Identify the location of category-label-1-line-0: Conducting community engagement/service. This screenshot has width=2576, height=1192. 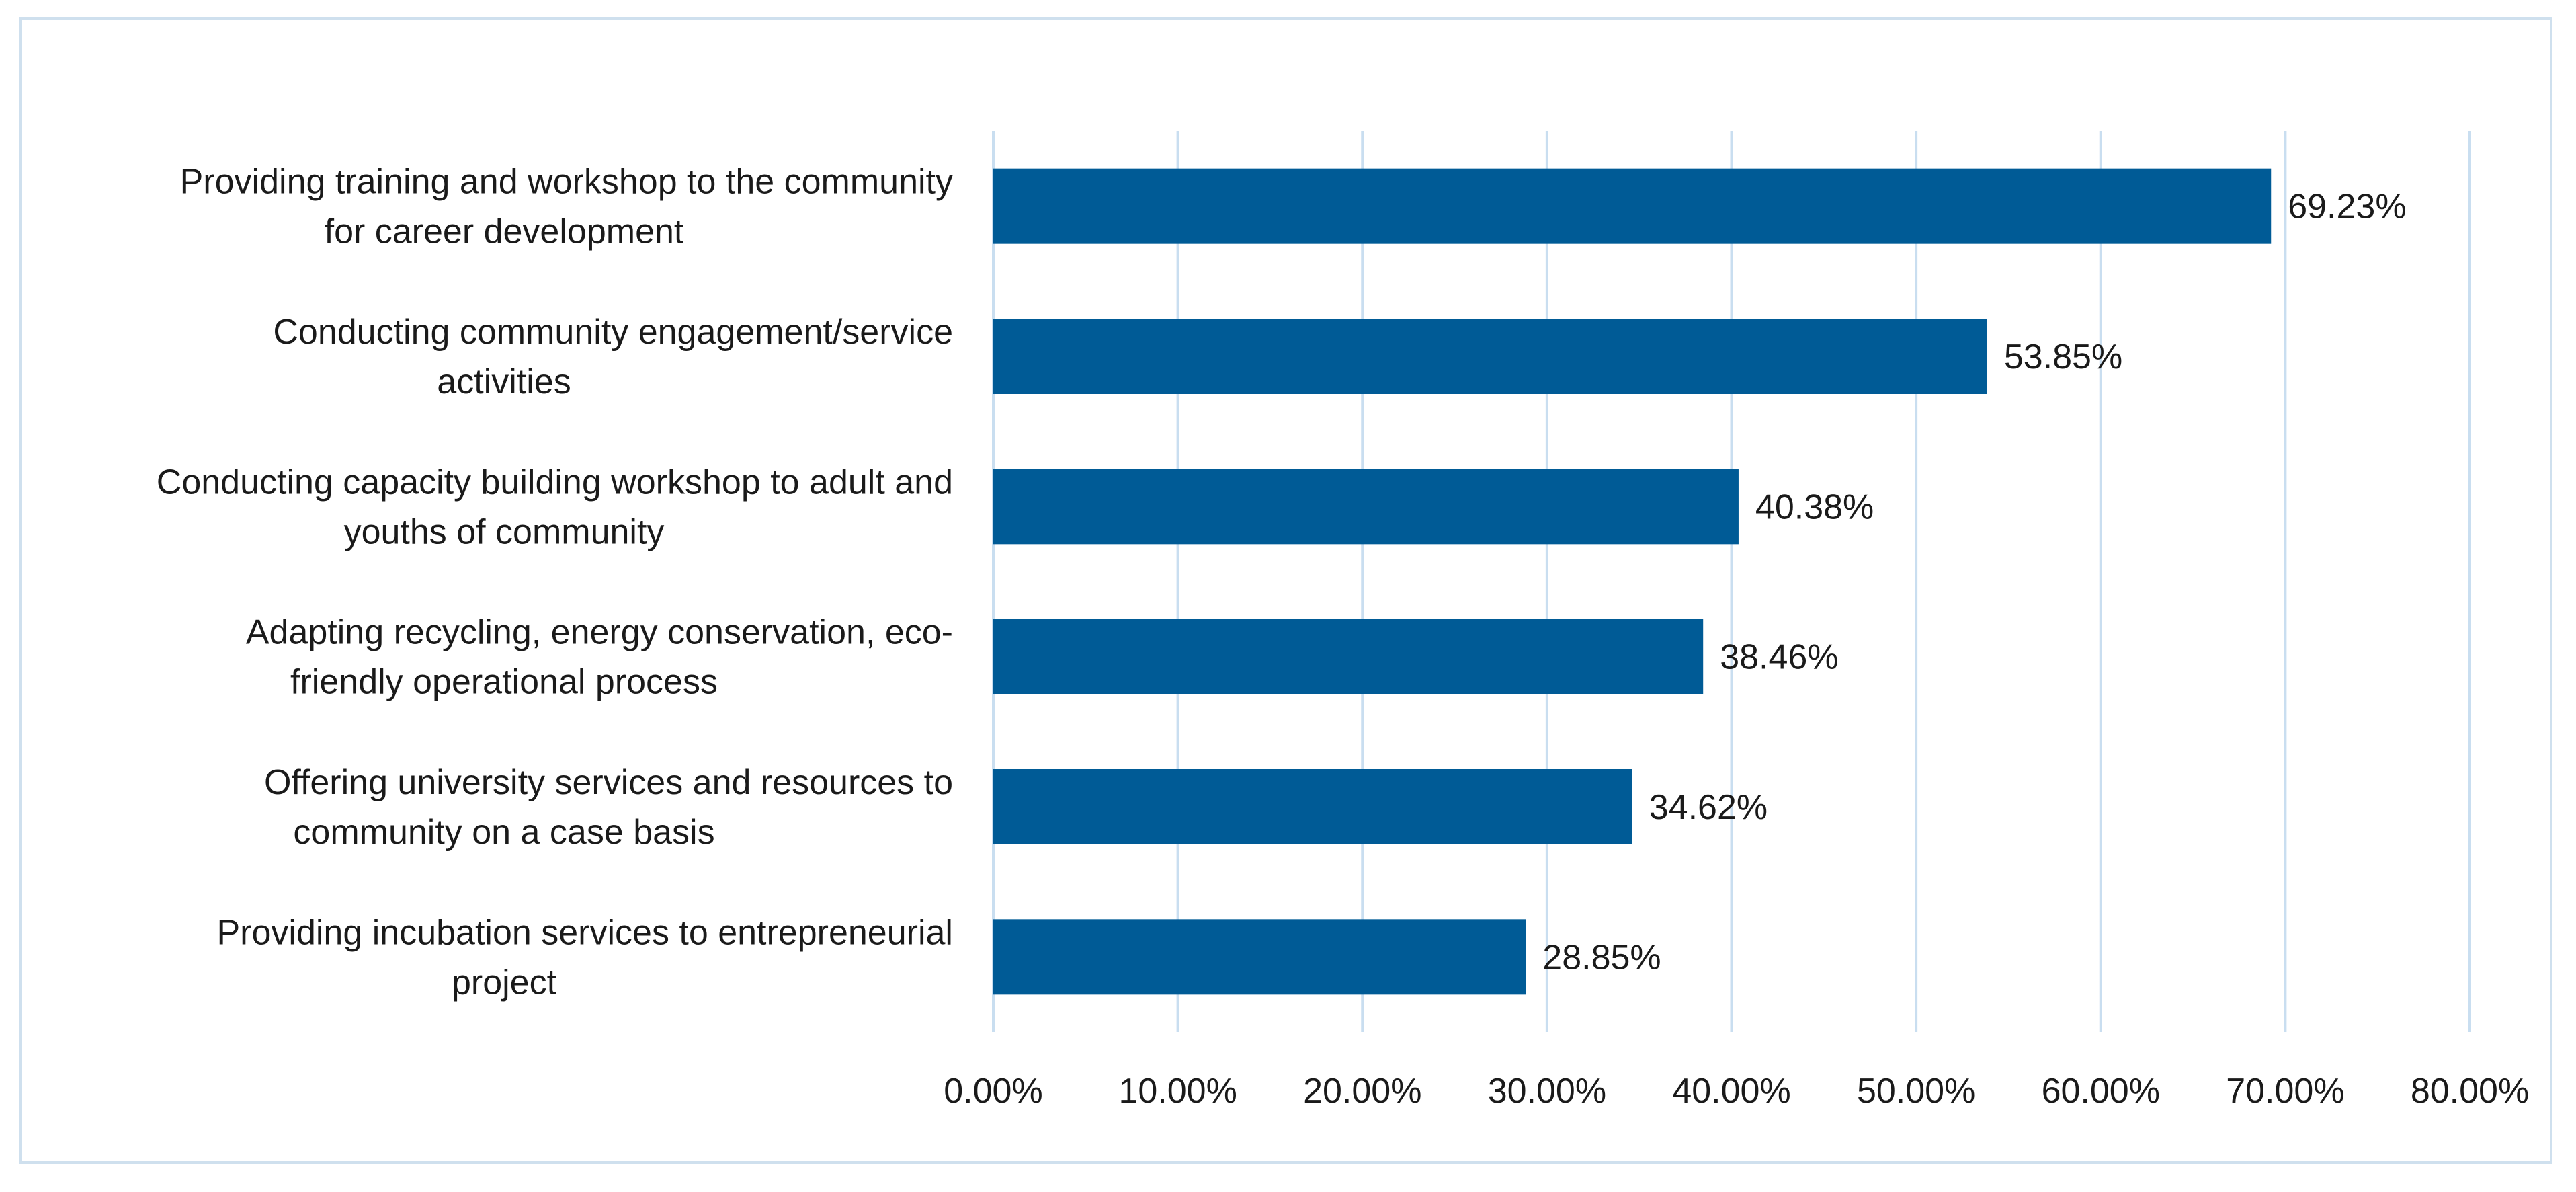
(613, 332).